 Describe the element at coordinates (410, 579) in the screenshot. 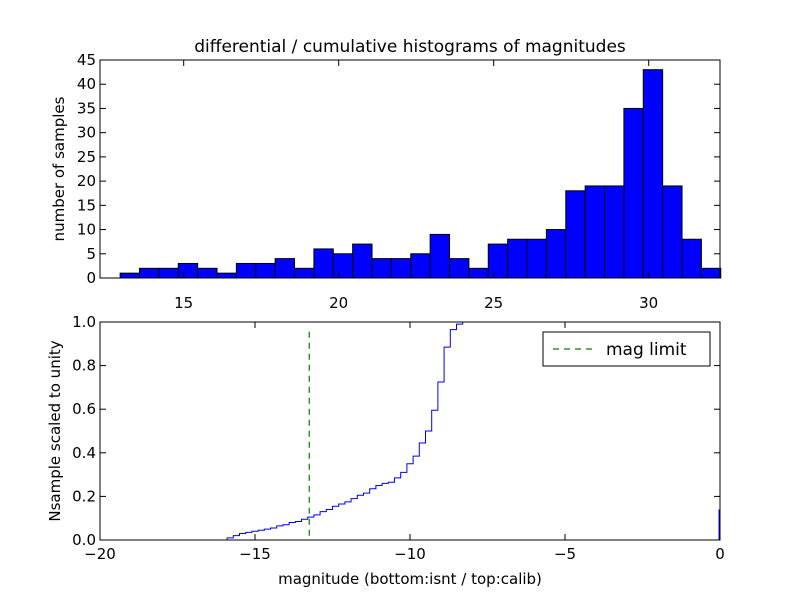

I see `bottom-xlabel: magnitude (bottom:isnt / top:calib)` at that location.